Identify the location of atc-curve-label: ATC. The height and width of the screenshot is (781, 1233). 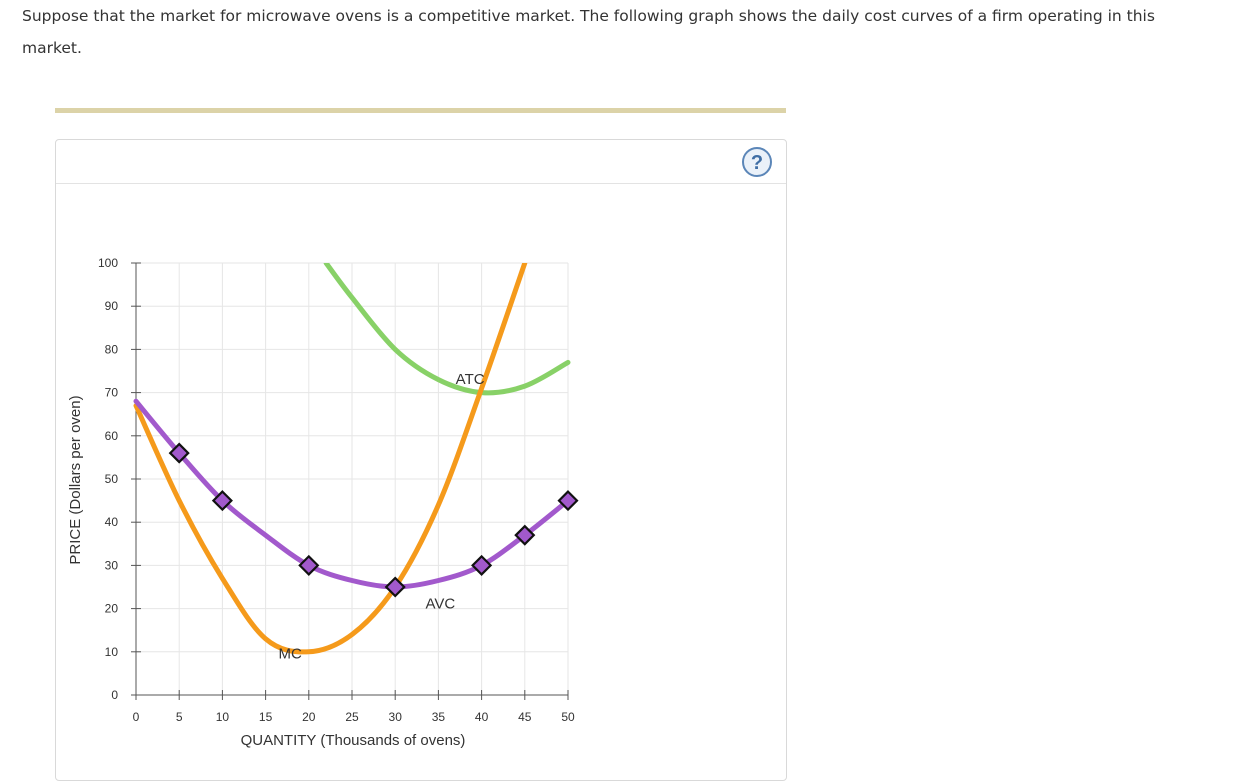
(470, 379).